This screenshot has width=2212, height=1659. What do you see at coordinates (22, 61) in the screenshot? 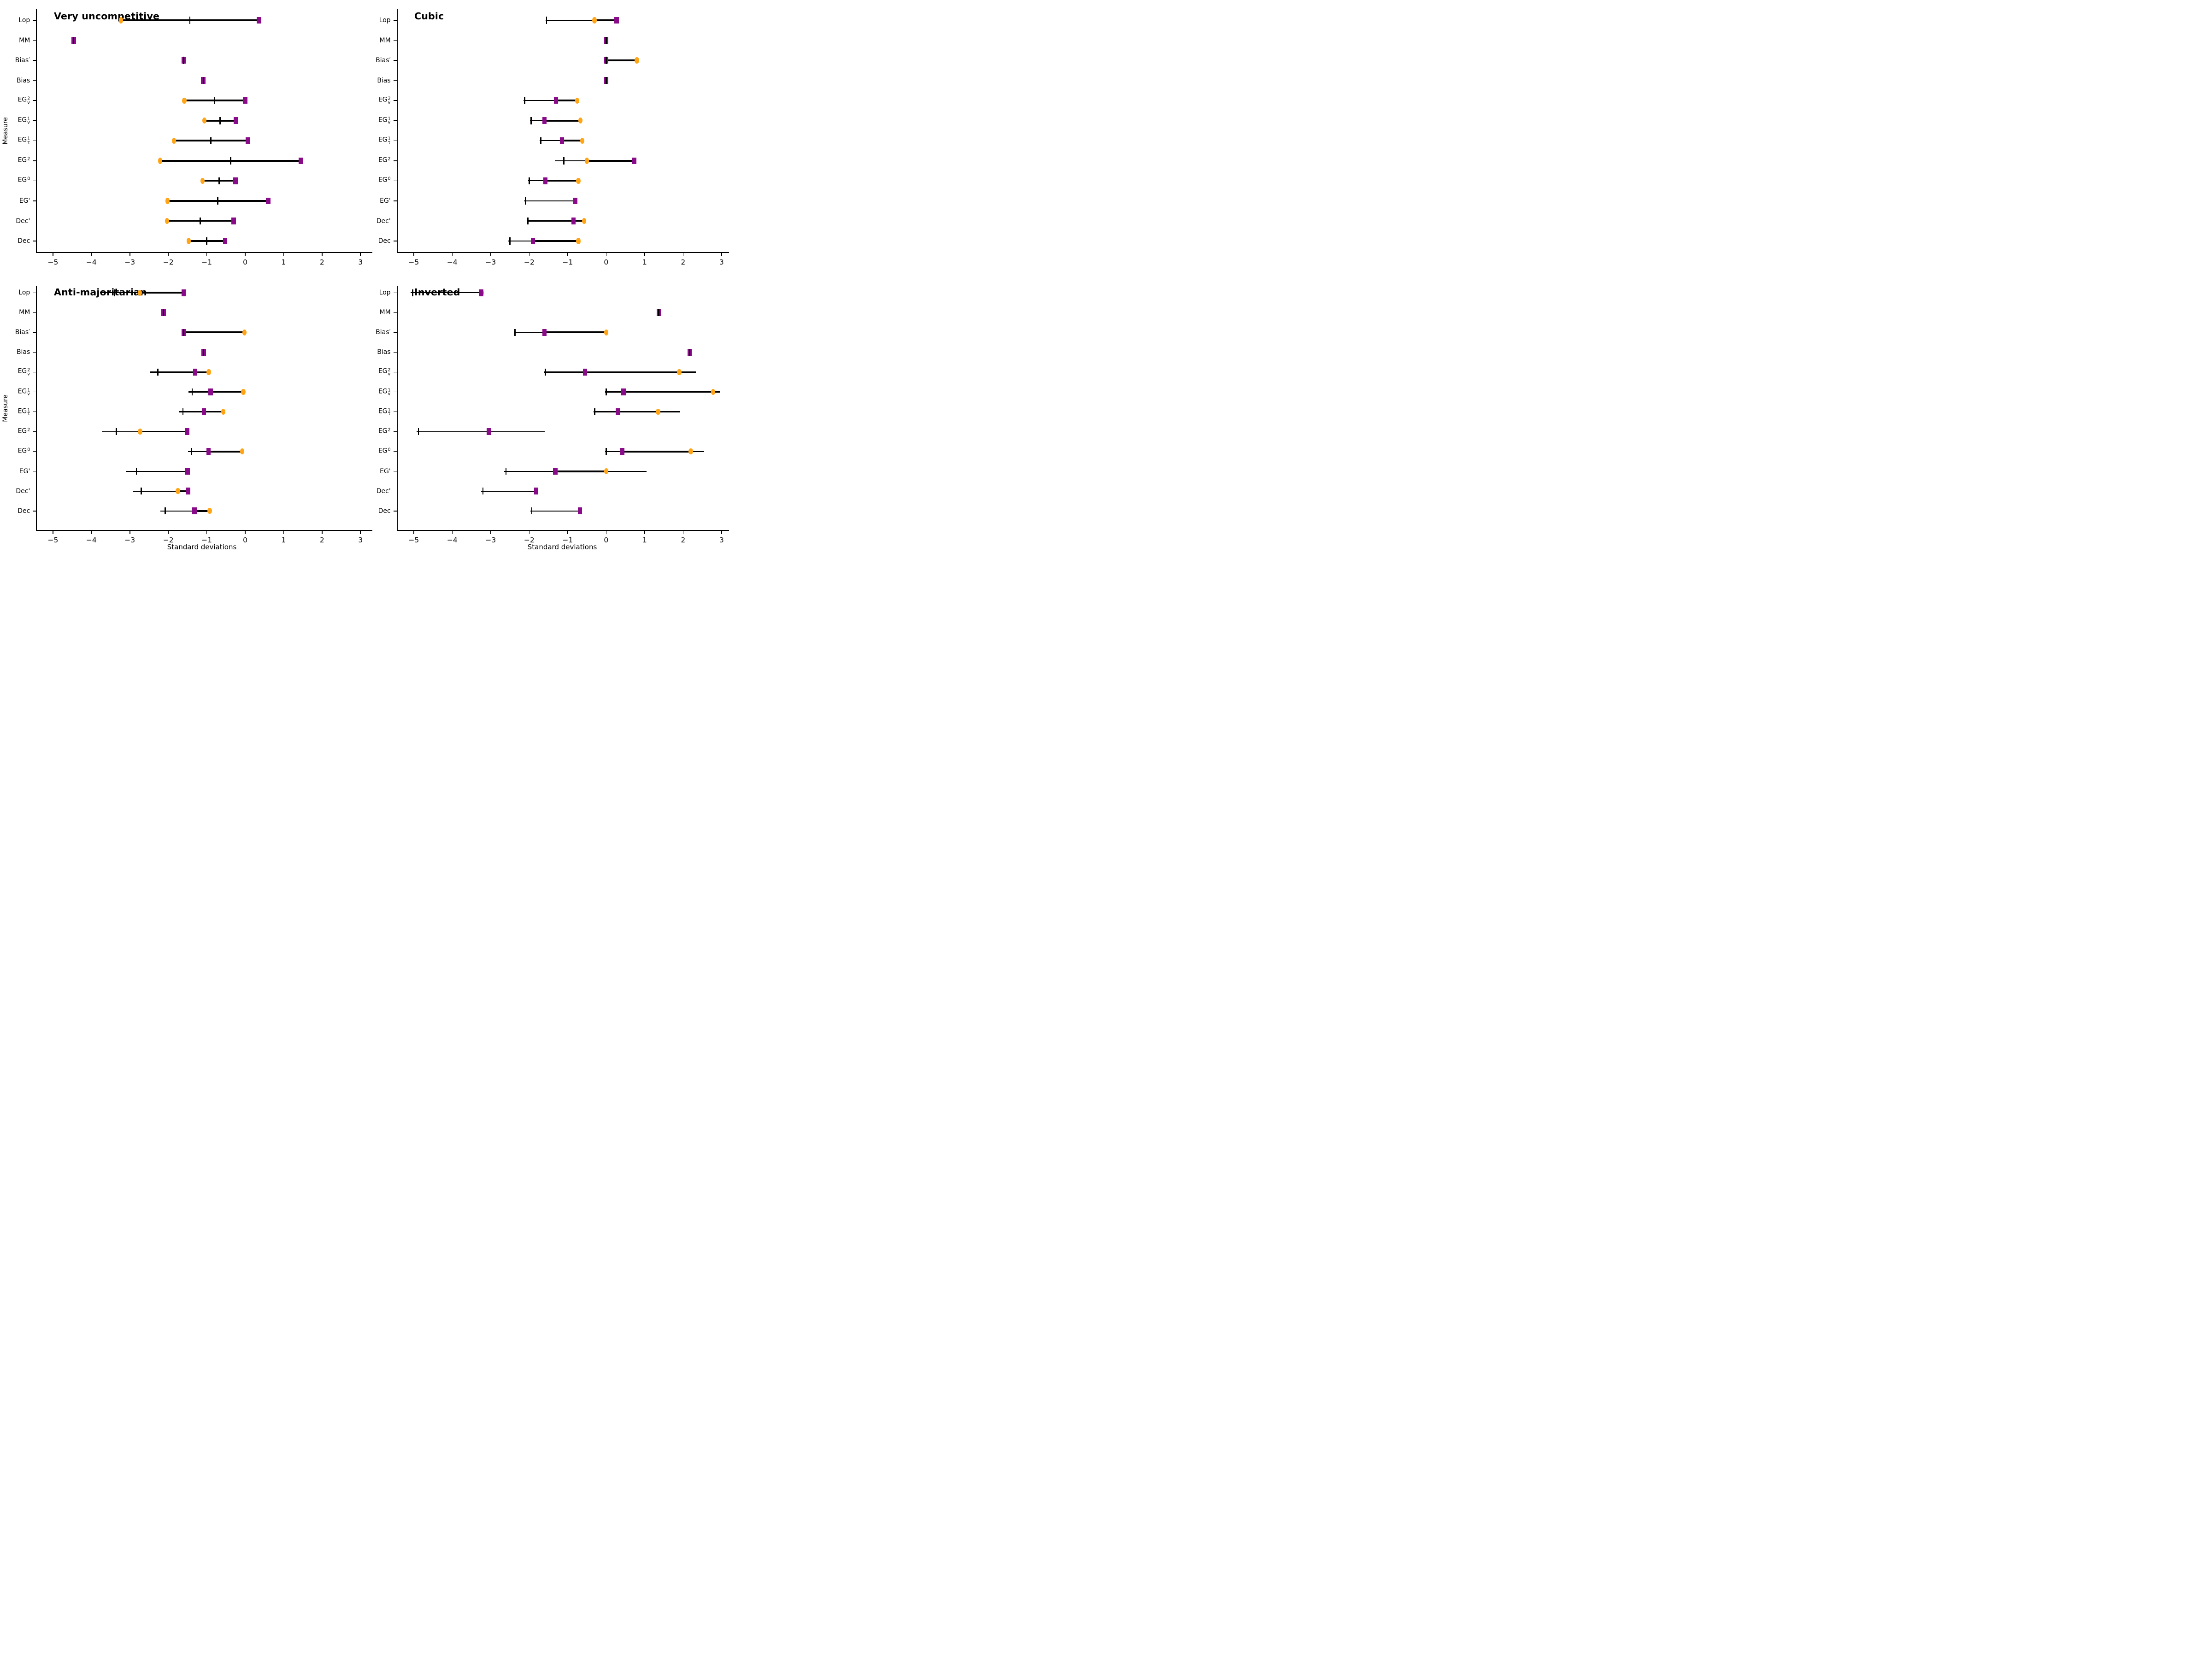
I see `y-tick-label: Bias′` at bounding box center [22, 61].